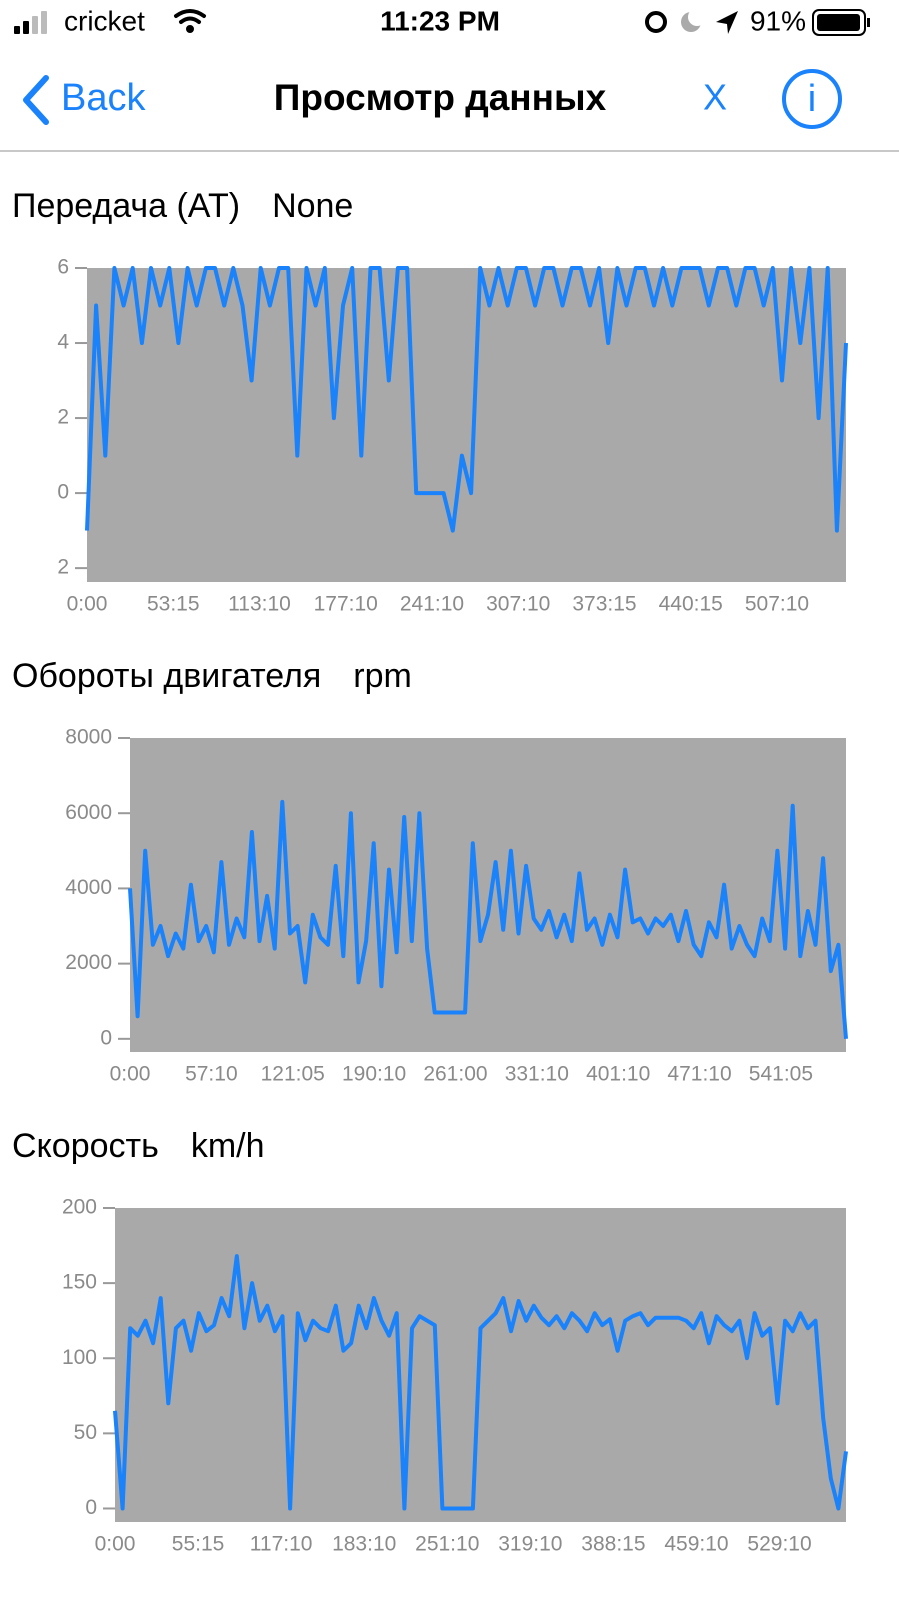 The image size is (899, 1600). What do you see at coordinates (604, 604) in the screenshot?
I see `x-tick-label: 373:15` at bounding box center [604, 604].